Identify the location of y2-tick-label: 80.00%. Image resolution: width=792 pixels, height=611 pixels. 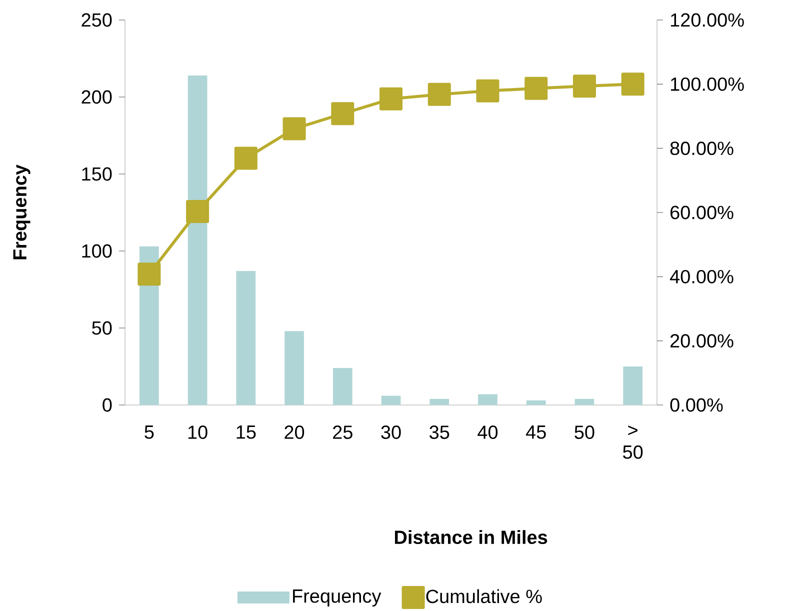
(702, 149).